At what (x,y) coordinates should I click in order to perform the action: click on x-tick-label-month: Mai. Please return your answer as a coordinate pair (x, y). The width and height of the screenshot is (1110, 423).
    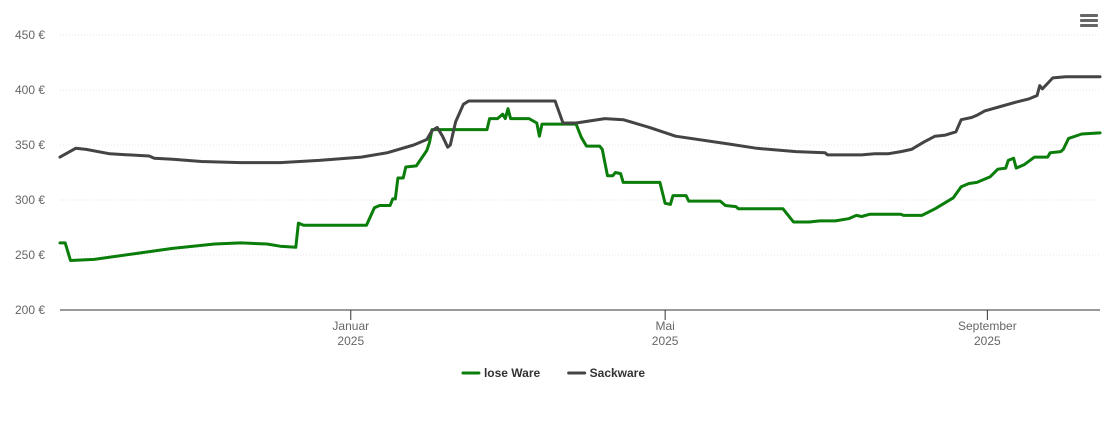
    Looking at the image, I should click on (664, 326).